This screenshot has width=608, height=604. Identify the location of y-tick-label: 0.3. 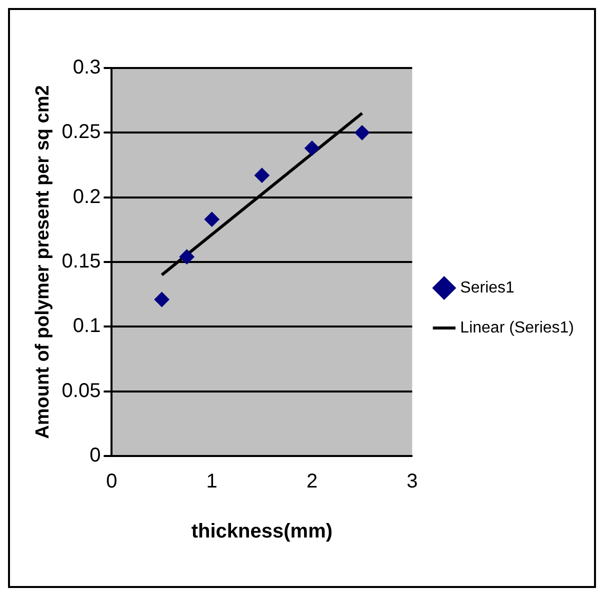
(86, 67).